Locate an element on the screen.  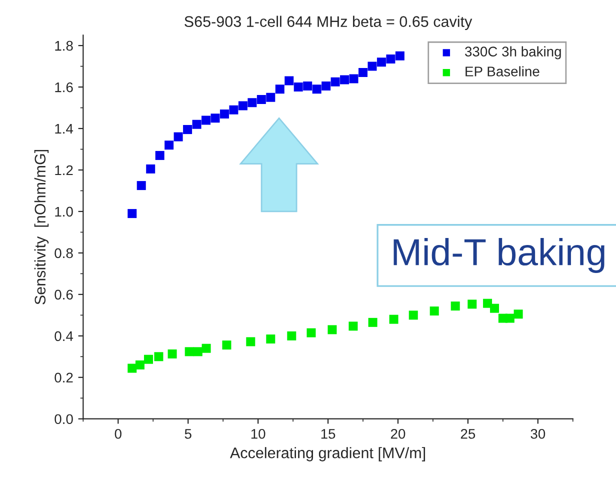
y-tick-label: 0.4 is located at coordinates (64, 336).